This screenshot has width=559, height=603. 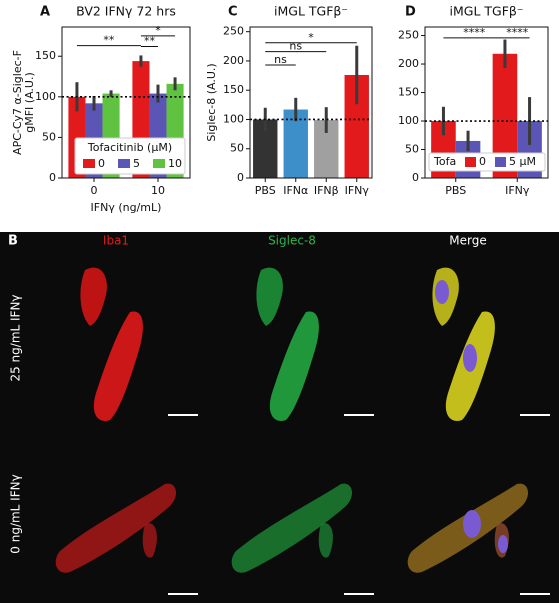 What do you see at coordinates (175, 163) in the screenshot?
I see `legend-label: 10` at bounding box center [175, 163].